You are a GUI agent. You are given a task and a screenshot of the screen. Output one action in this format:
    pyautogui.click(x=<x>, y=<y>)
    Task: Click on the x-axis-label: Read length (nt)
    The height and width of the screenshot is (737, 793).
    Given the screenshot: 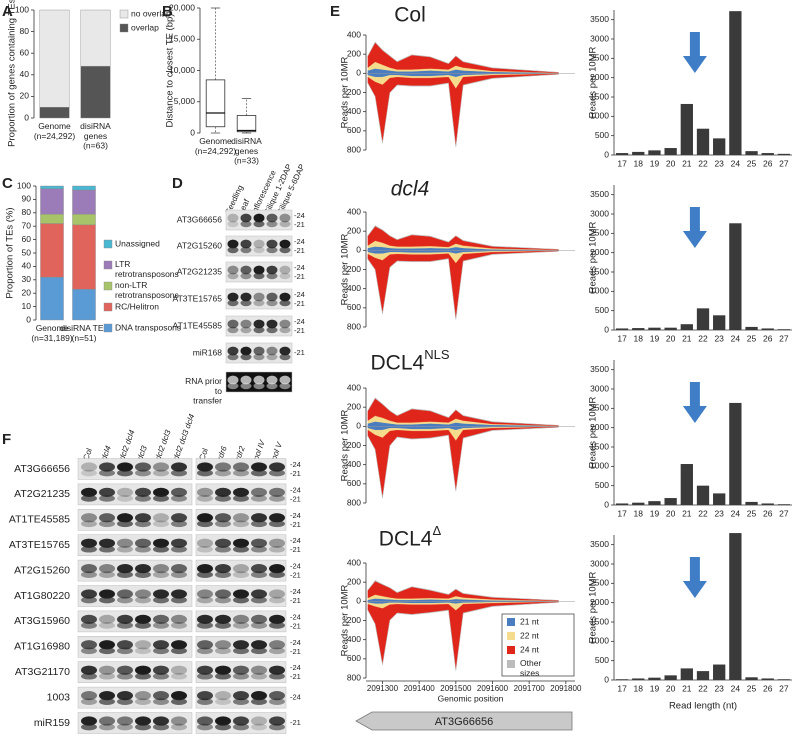 What is the action you would take?
    pyautogui.click(x=703, y=706)
    